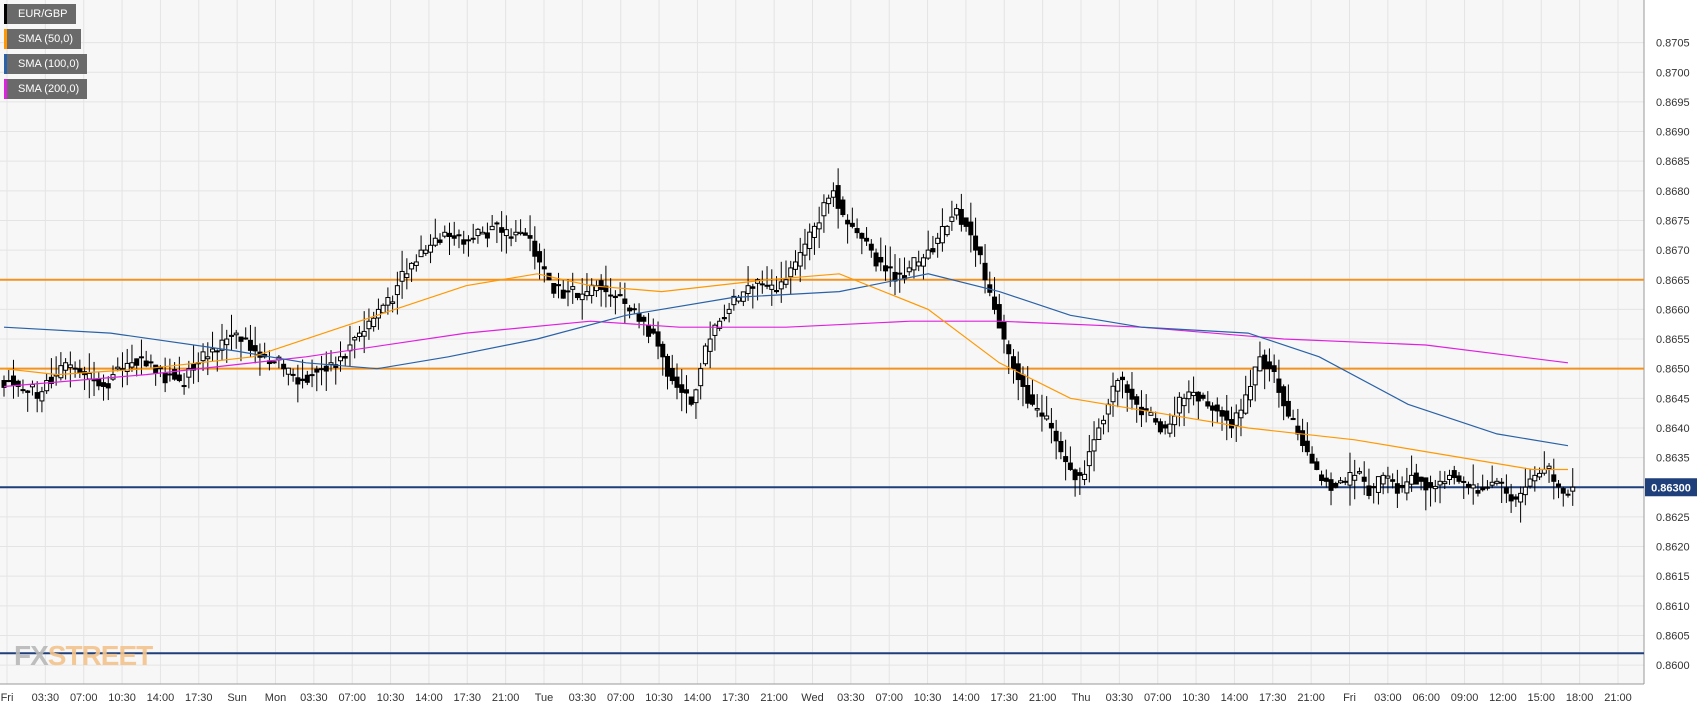 The image size is (1707, 712). What do you see at coordinates (1673, 399) in the screenshot?
I see `y-tick-label: 0.8645` at bounding box center [1673, 399].